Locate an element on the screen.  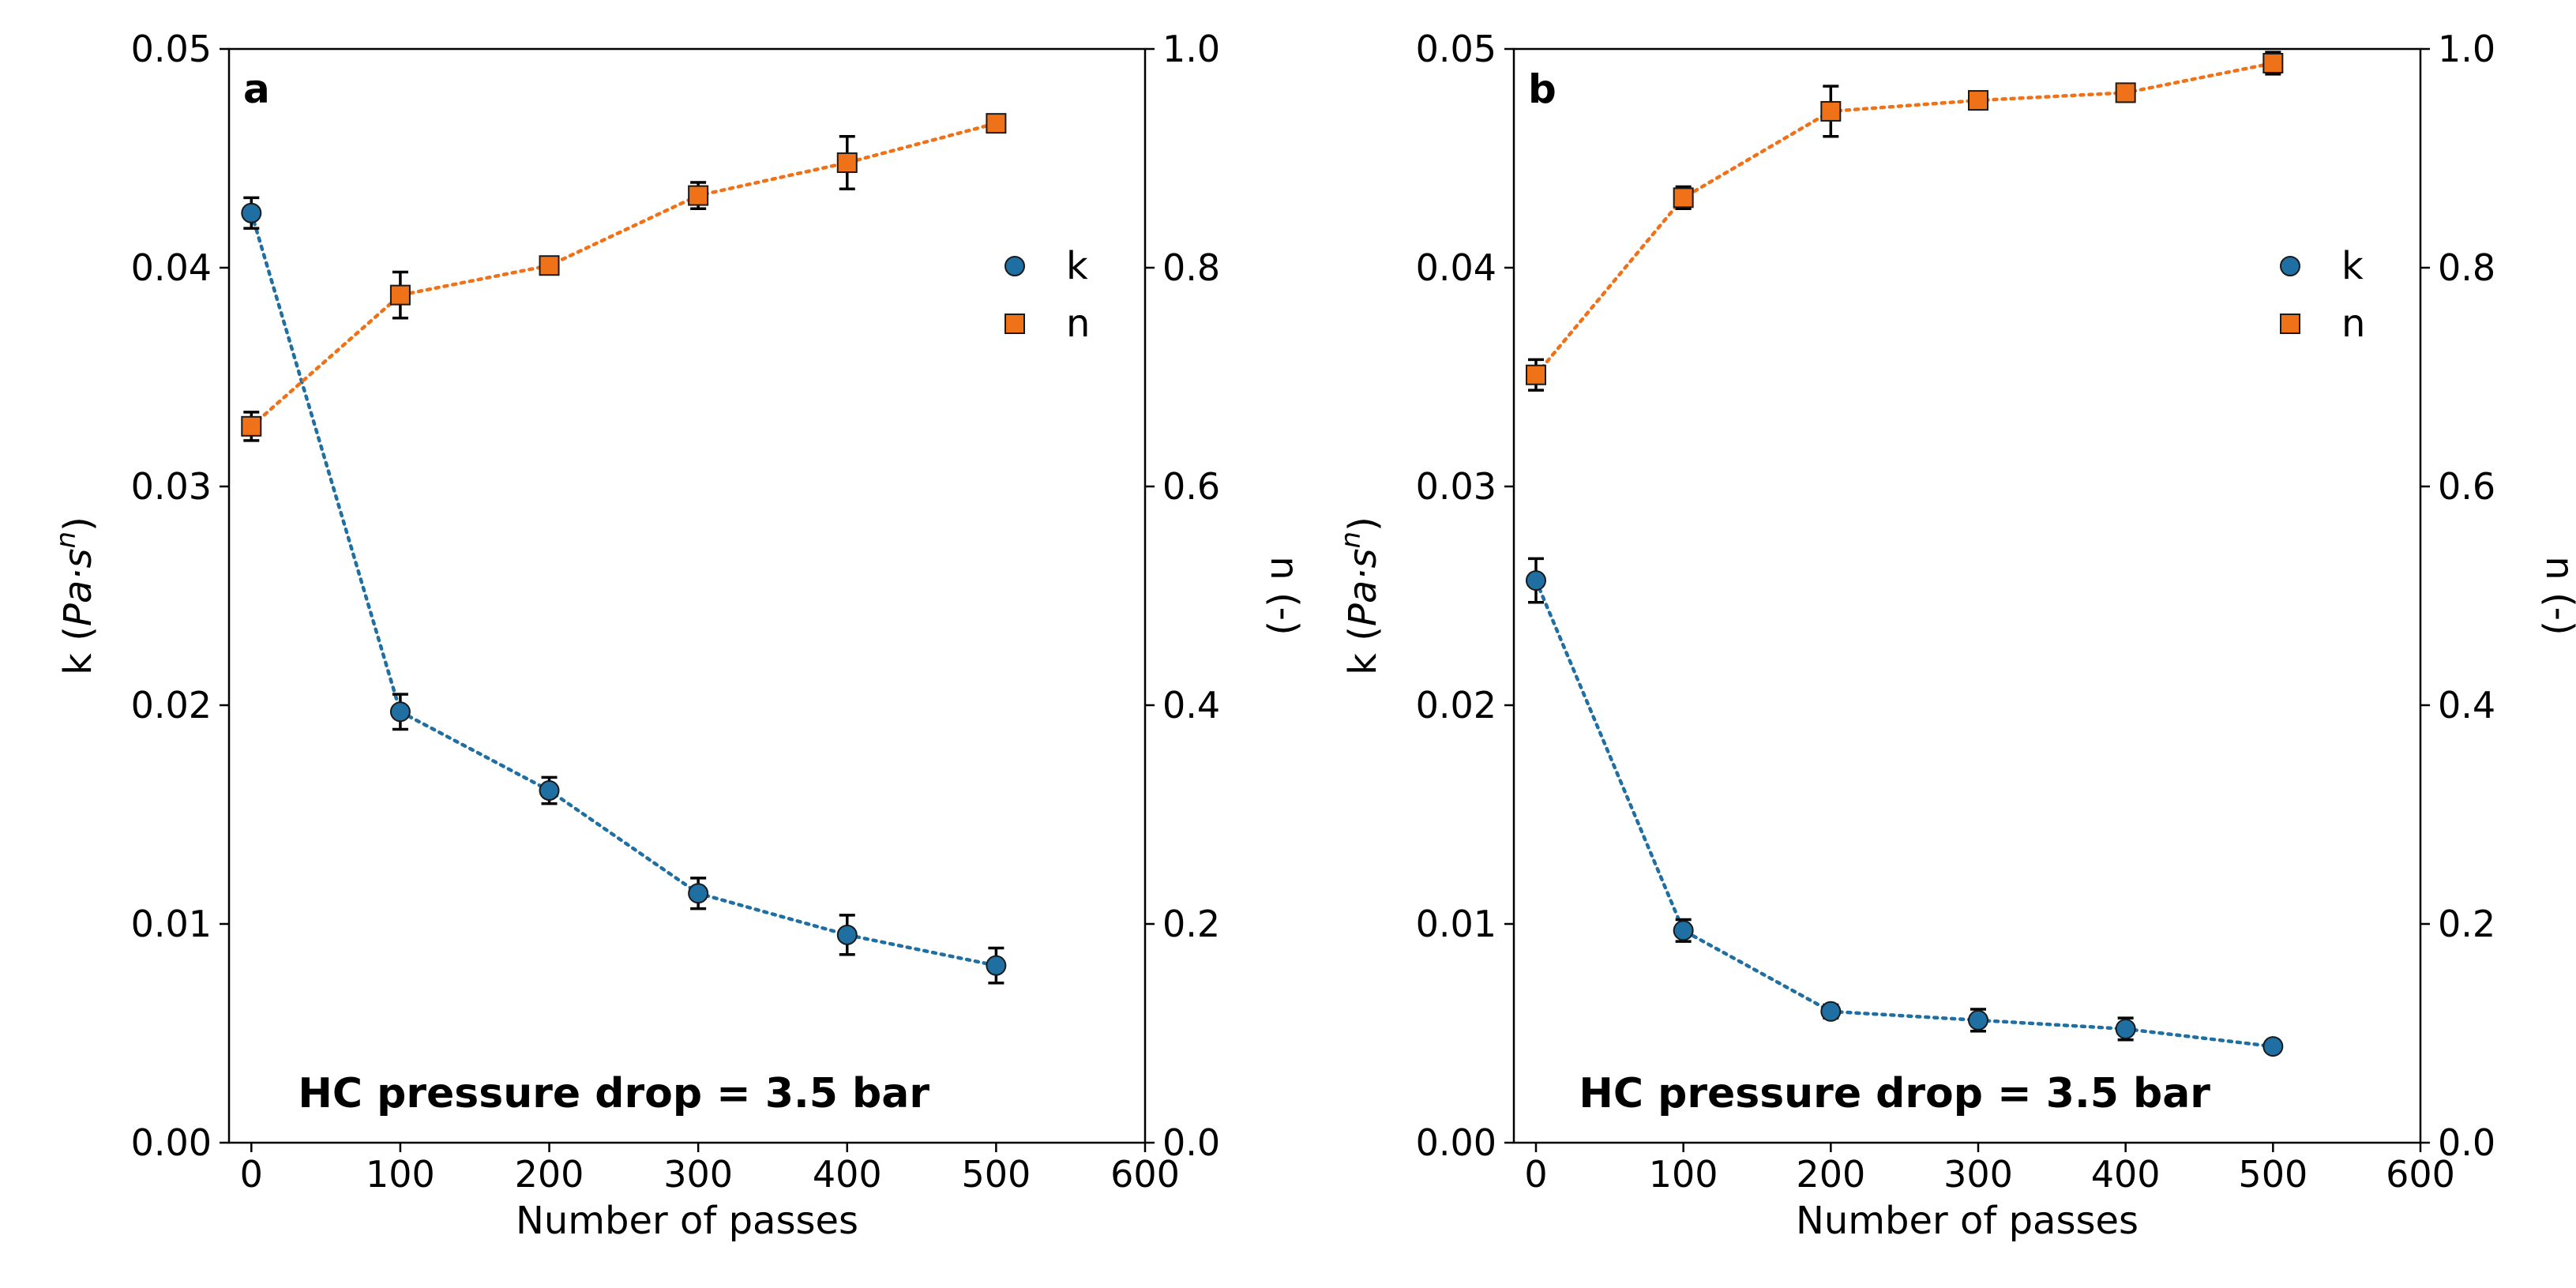
panel-label: a is located at coordinates (256, 89).